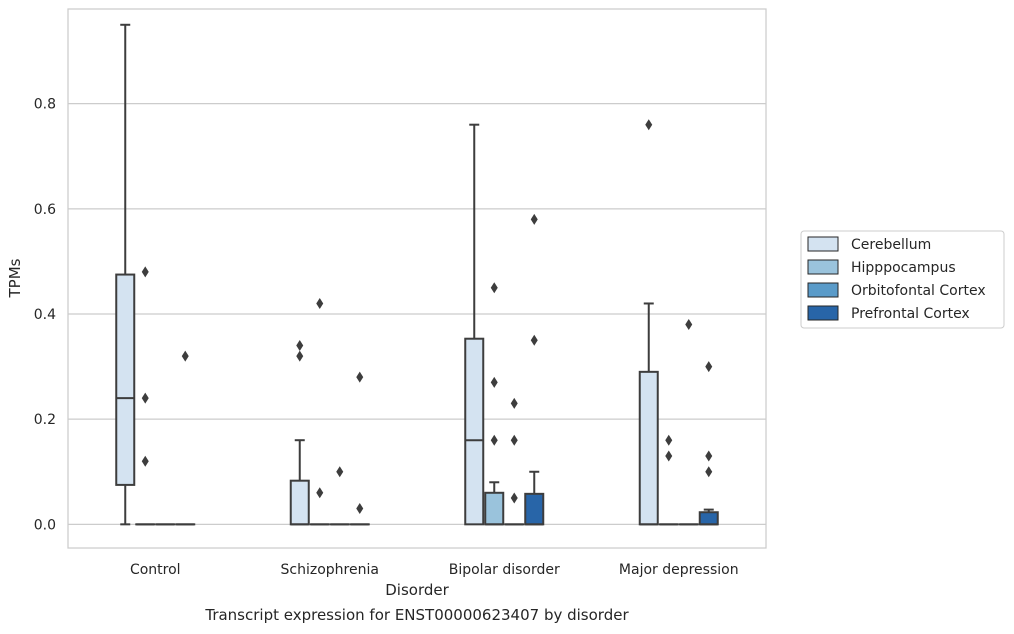 Image resolution: width=1014 pixels, height=634 pixels. Describe the element at coordinates (903, 268) in the screenshot. I see `legend-label: Hipppocampus` at that location.